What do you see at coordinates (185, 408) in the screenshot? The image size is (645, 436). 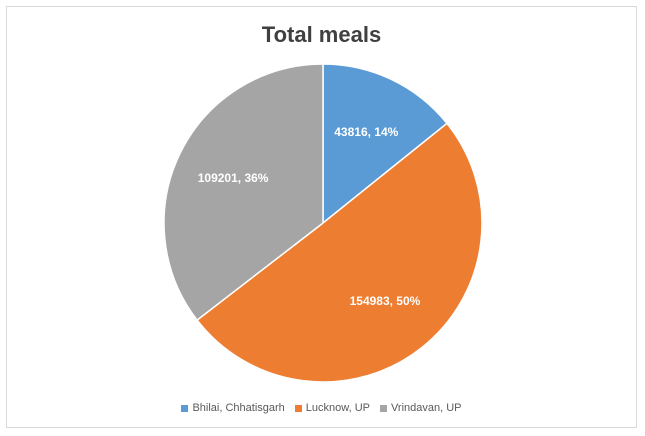 I see `legend-swatch-bhilai` at bounding box center [185, 408].